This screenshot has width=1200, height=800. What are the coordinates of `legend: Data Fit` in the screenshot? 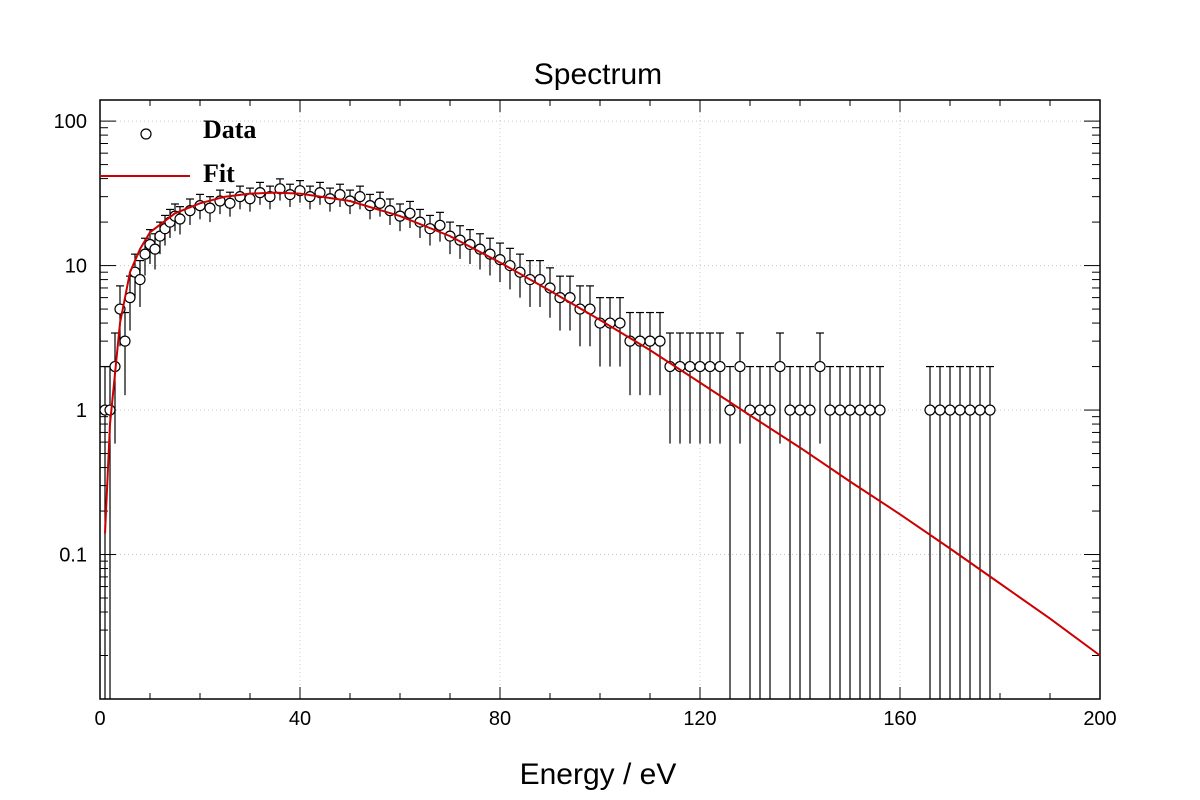 It's located at (178, 151).